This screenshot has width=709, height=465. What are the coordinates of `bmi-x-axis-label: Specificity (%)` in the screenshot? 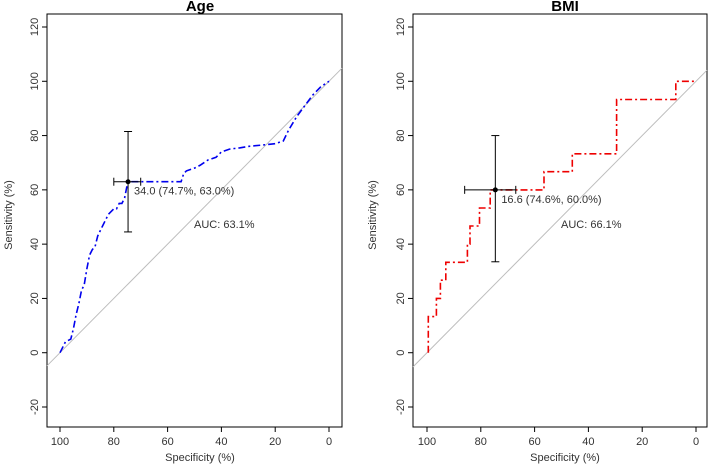 It's located at (565, 458).